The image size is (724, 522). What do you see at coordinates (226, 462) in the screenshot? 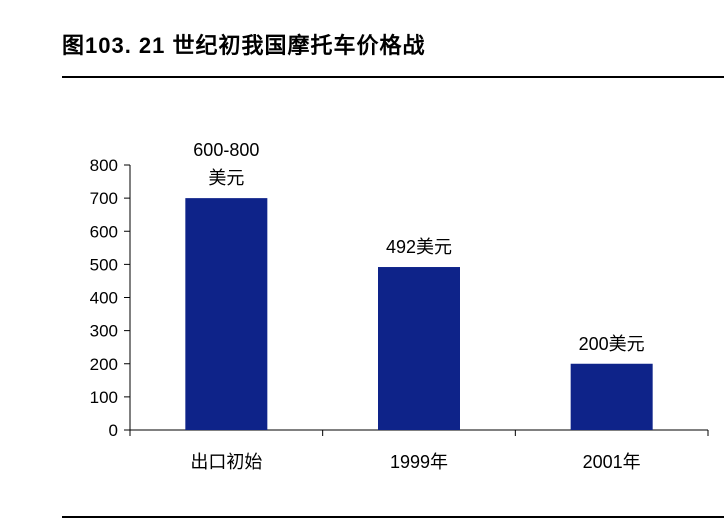
I see `x-tick-label: 出口初始` at bounding box center [226, 462].